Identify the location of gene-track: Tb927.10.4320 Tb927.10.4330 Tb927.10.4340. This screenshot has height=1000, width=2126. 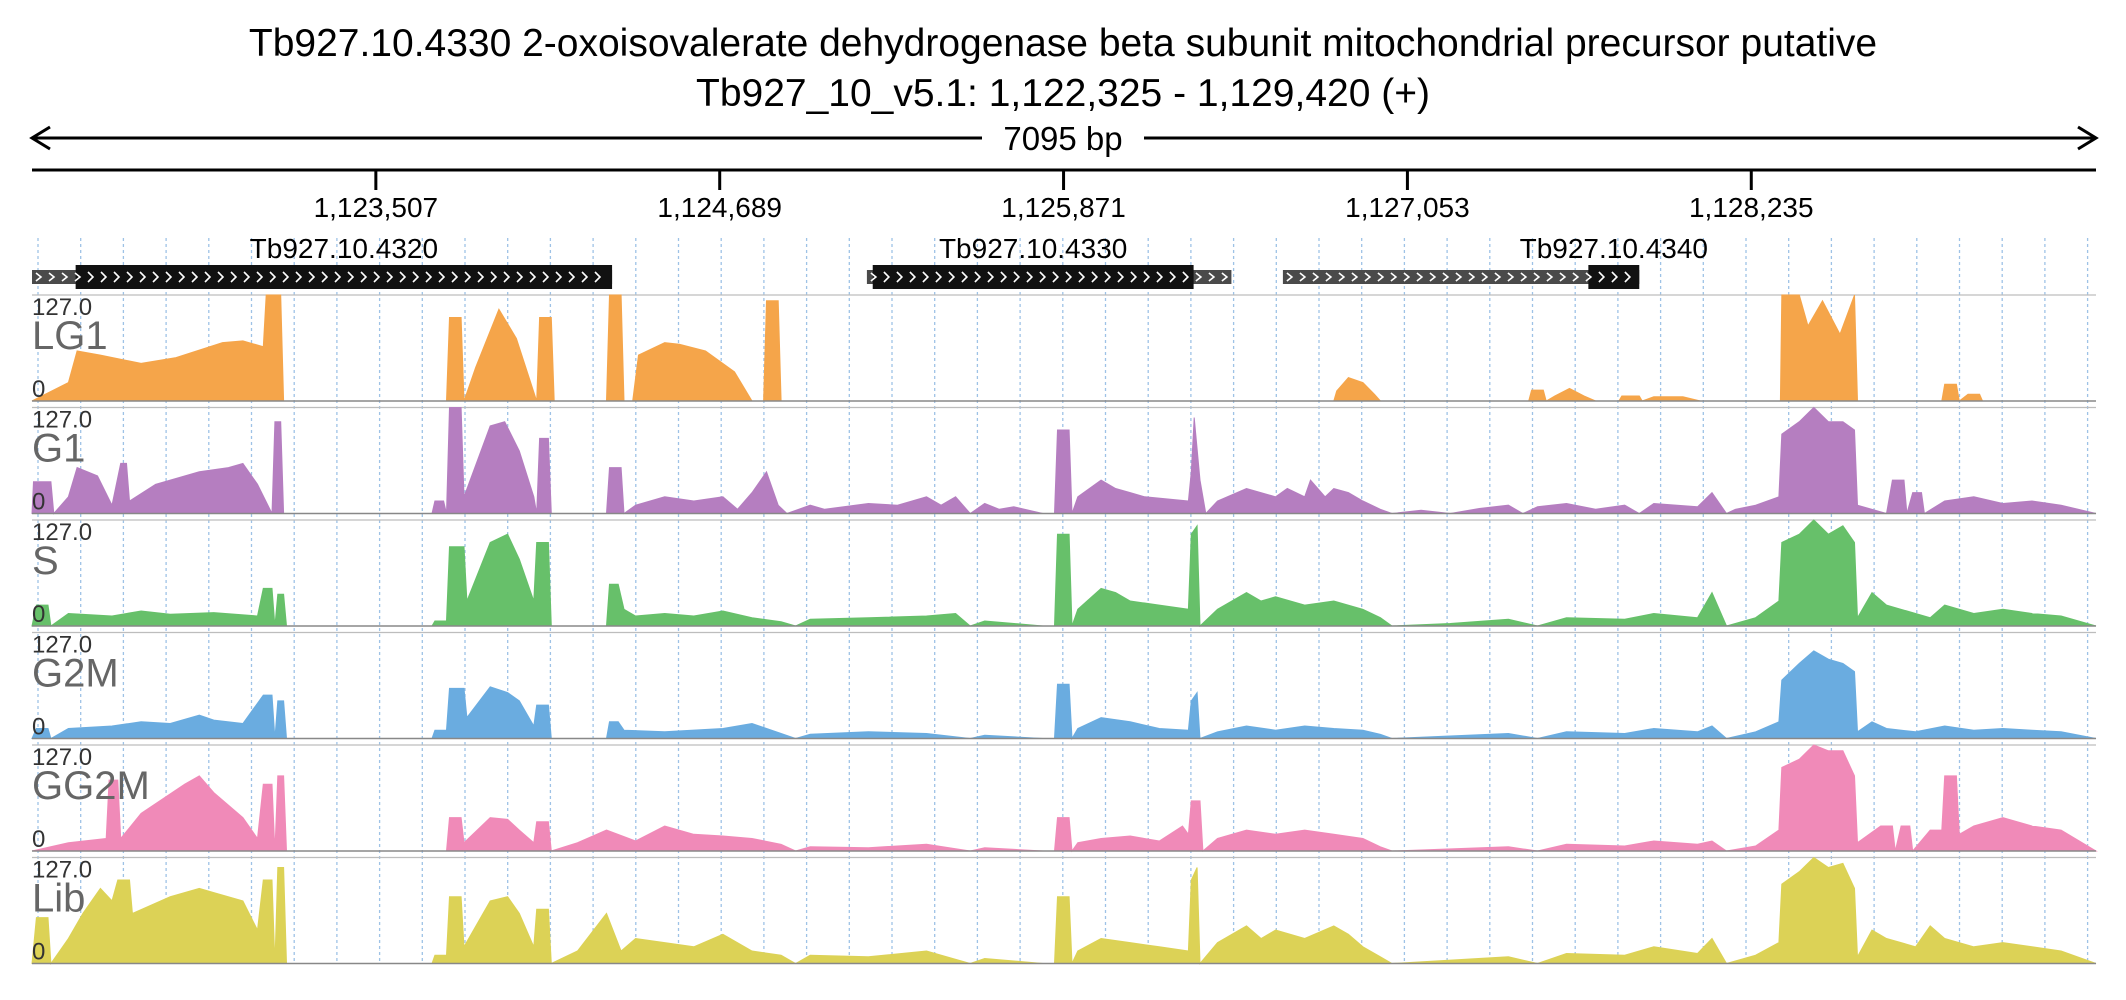
(870, 261).